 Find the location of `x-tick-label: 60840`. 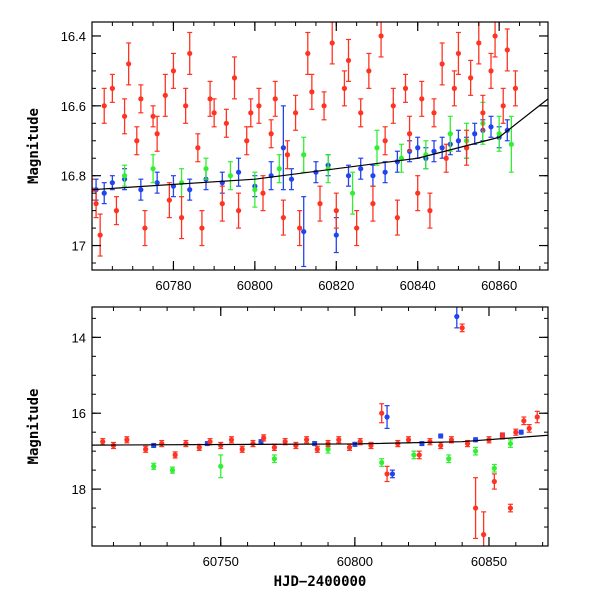

x-tick-label: 60840 is located at coordinates (418, 285).